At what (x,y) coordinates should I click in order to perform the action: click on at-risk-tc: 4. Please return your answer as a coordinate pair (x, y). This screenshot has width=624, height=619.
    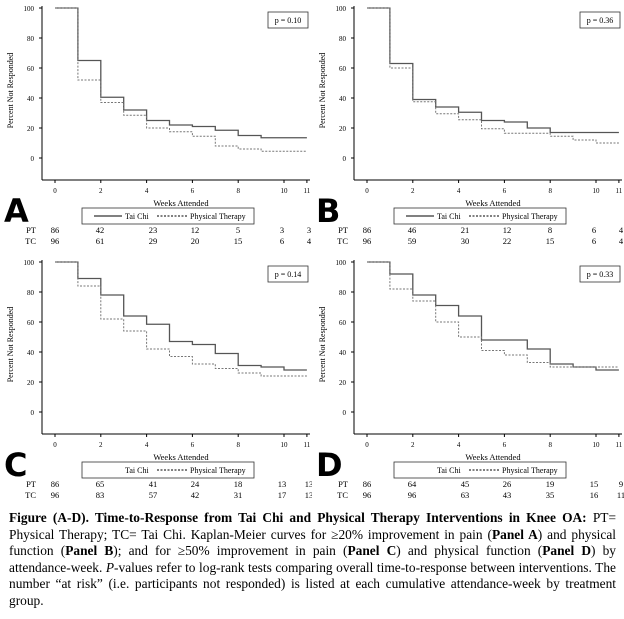
    Looking at the image, I should click on (309, 241).